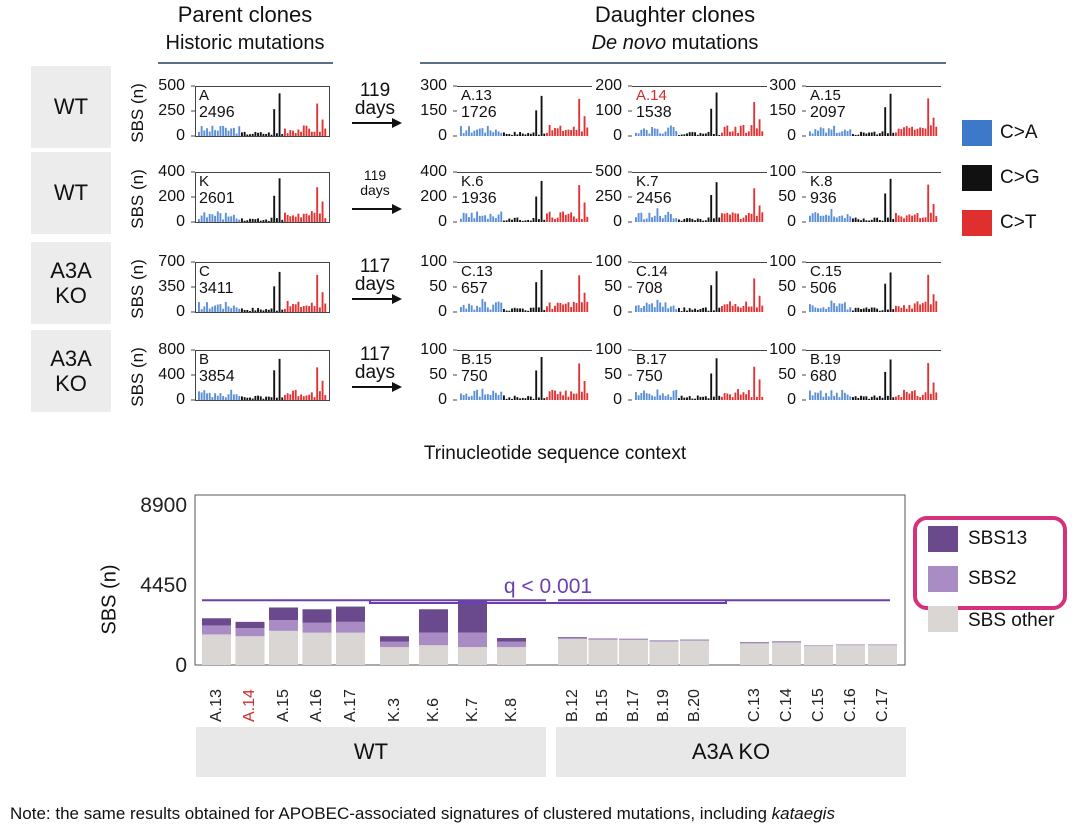 This screenshot has height=840, width=1086. Describe the element at coordinates (572, 637) in the screenshot. I see `bar-B.12-sbs13` at that location.